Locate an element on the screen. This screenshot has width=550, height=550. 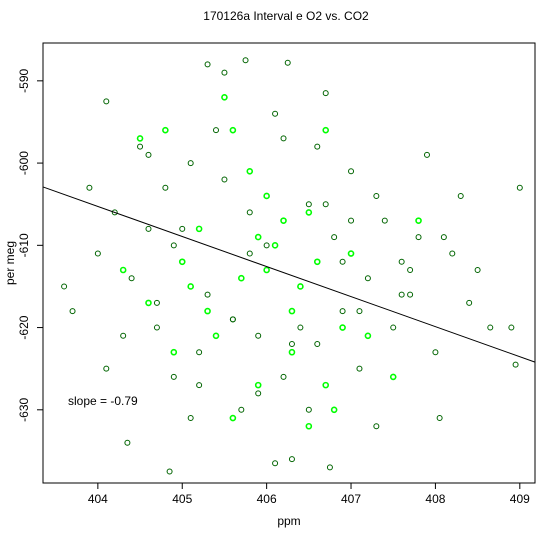
x-axis-label: ppm is located at coordinates (288, 521).